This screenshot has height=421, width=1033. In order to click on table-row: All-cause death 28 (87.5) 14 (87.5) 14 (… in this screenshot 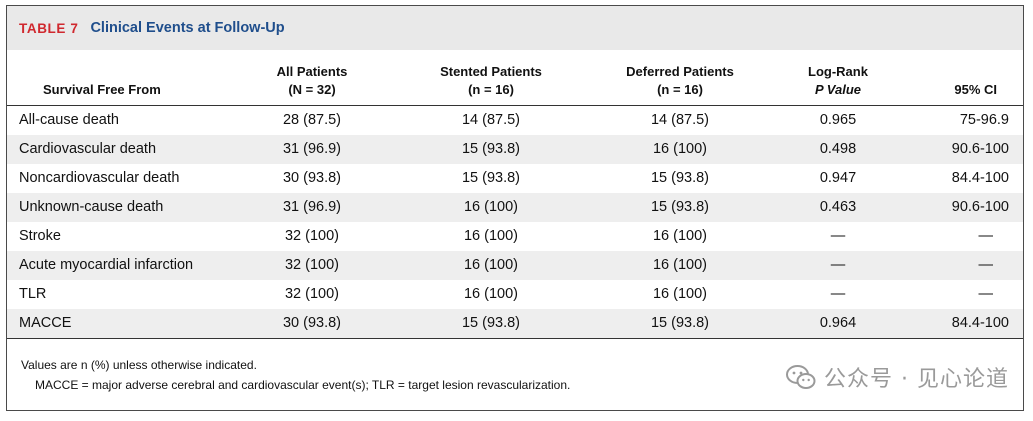, I will do `click(515, 120)`.